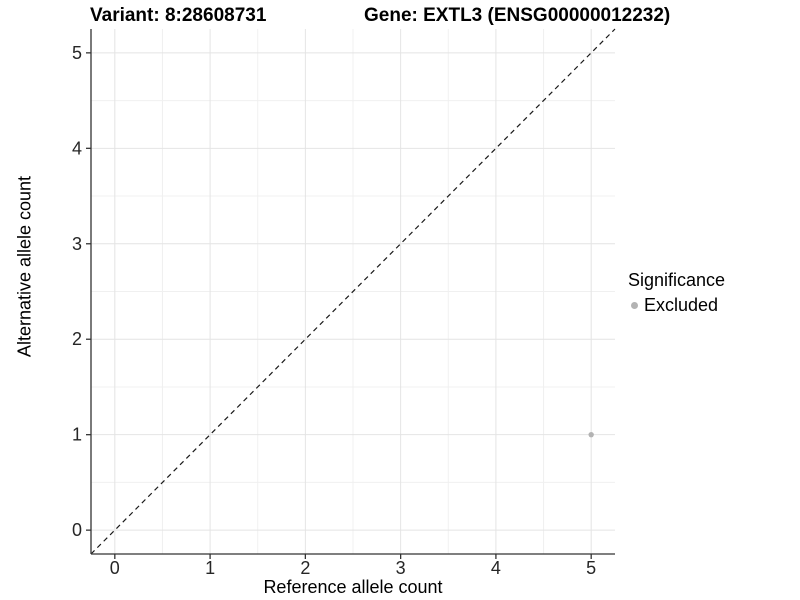 This screenshot has width=800, height=600. I want to click on variant-title: Variant: 8:28608731, so click(178, 15).